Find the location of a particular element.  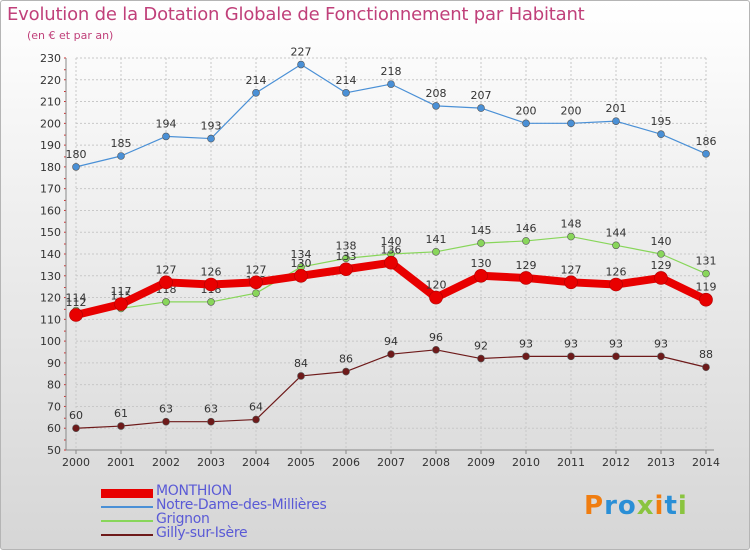

data-label: 138 is located at coordinates (346, 245).